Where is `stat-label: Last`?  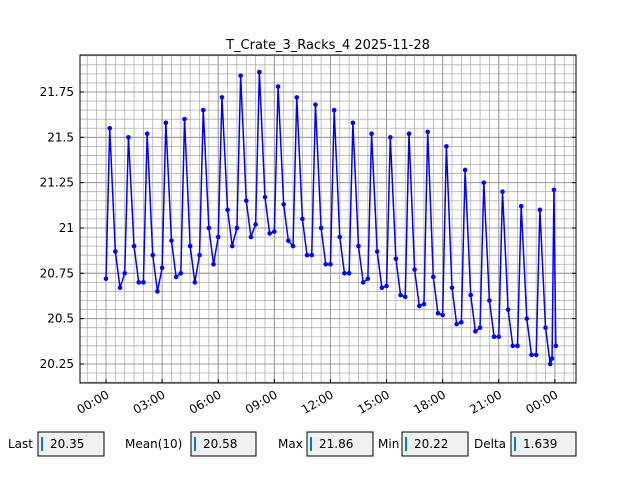
stat-label: Last is located at coordinates (20, 444).